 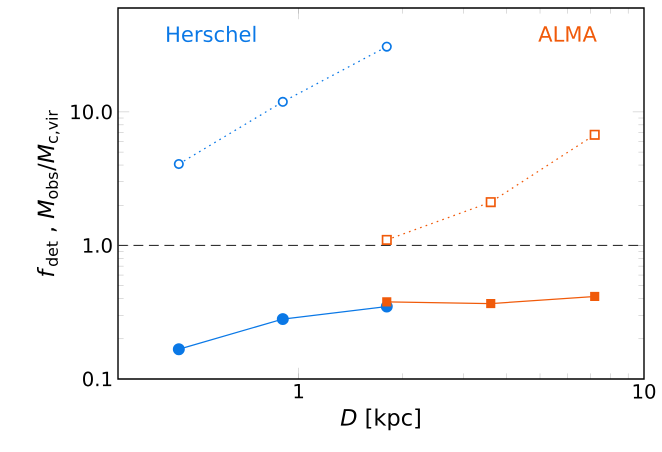 What do you see at coordinates (98, 245) in the screenshot?
I see `y-tick-label: 1.0` at bounding box center [98, 245].